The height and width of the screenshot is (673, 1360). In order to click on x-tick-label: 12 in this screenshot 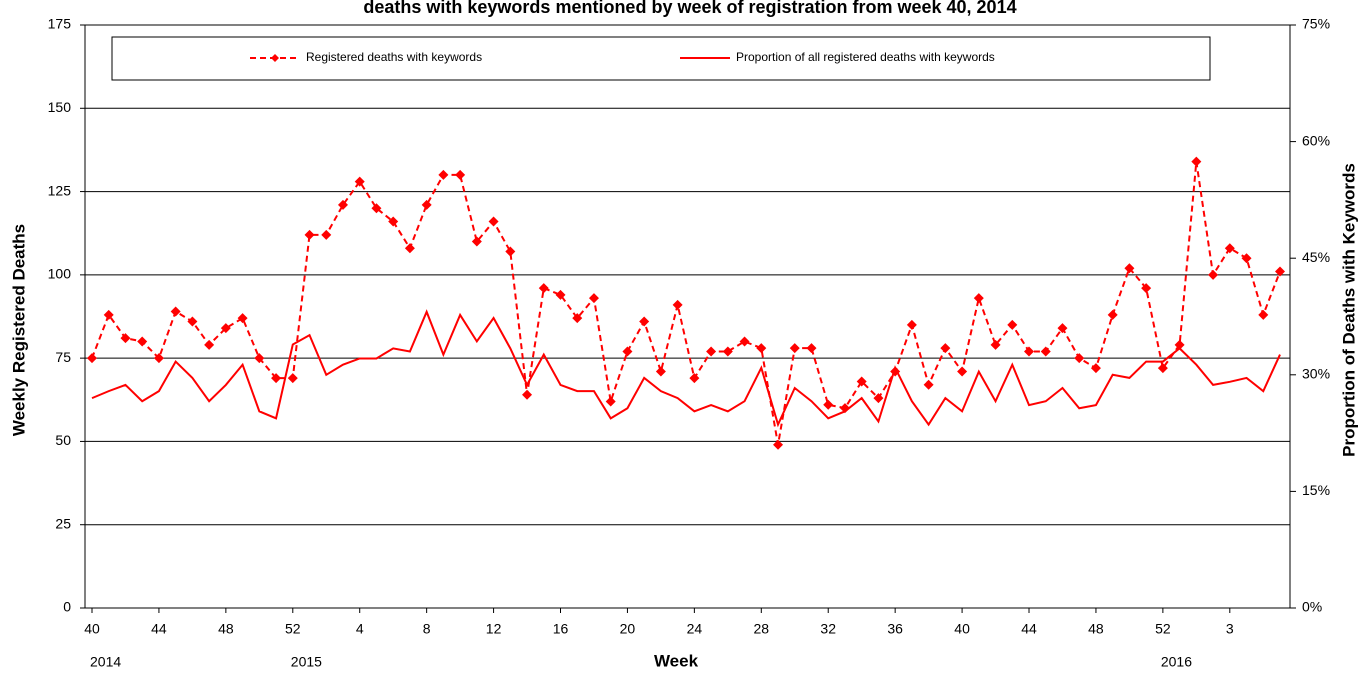, I will do `click(494, 629)`.